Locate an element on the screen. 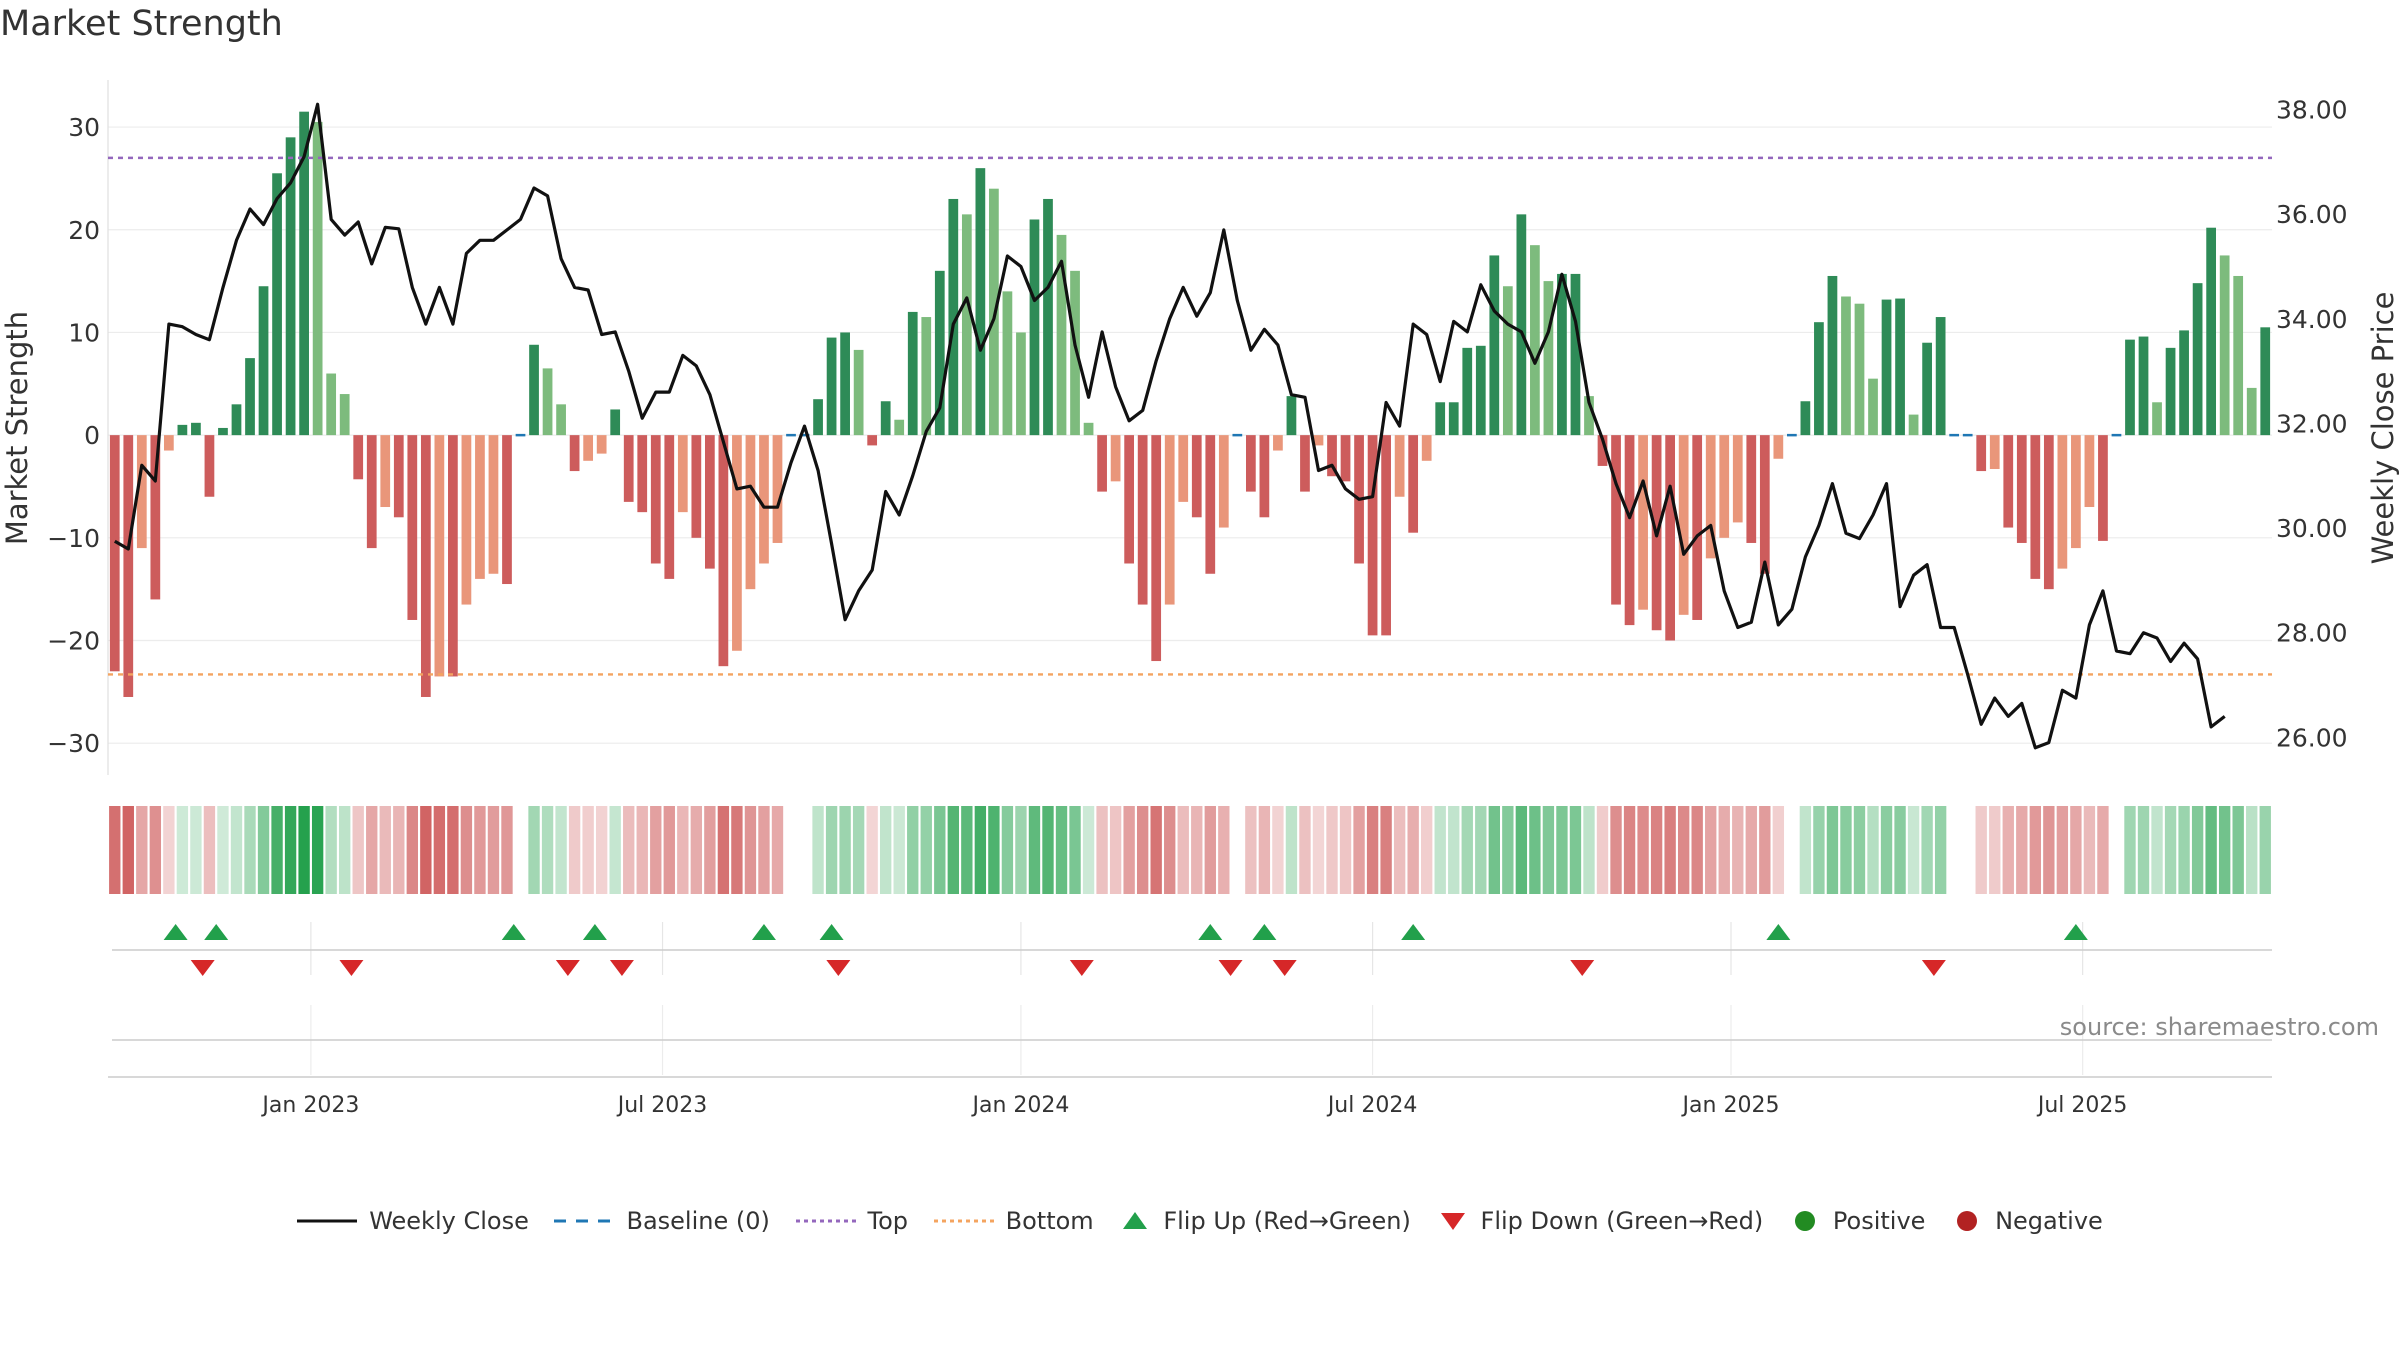 The image size is (2400, 1350). y-tick-label: 20 is located at coordinates (84, 230).